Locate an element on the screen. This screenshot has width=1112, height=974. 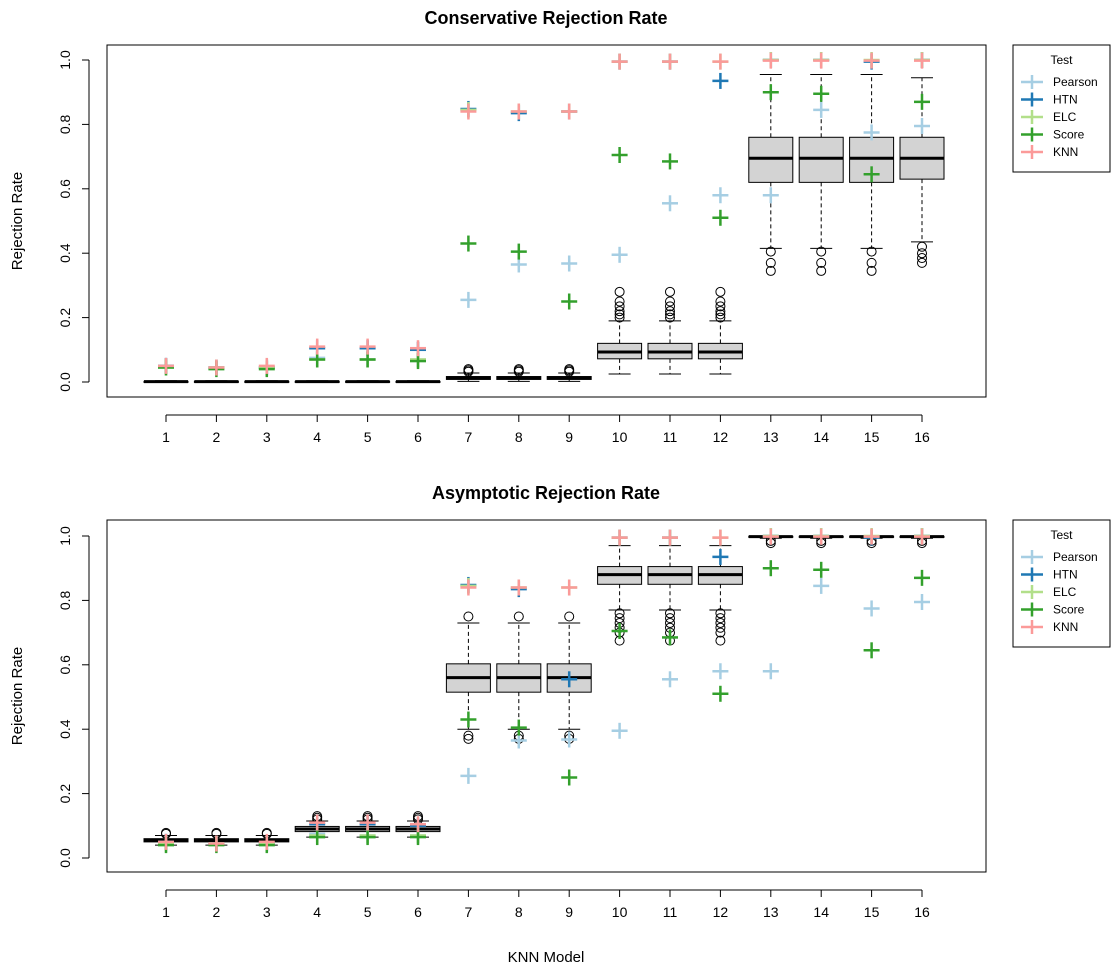
x-tick-label: 14 is located at coordinates (821, 912).